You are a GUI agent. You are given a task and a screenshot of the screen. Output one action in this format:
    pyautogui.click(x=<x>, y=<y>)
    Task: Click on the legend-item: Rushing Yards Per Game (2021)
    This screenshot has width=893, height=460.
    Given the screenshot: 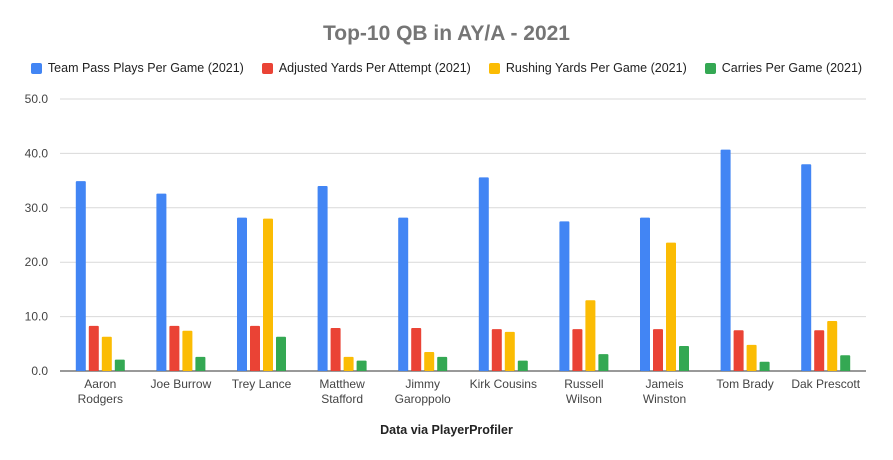 What is the action you would take?
    pyautogui.click(x=587, y=68)
    